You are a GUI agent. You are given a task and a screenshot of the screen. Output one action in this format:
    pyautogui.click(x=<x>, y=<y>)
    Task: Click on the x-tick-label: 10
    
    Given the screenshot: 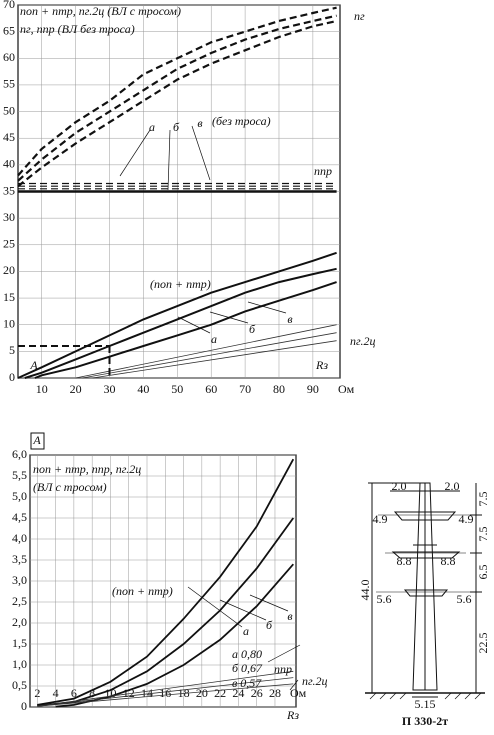 What is the action you would take?
    pyautogui.click(x=42, y=389)
    